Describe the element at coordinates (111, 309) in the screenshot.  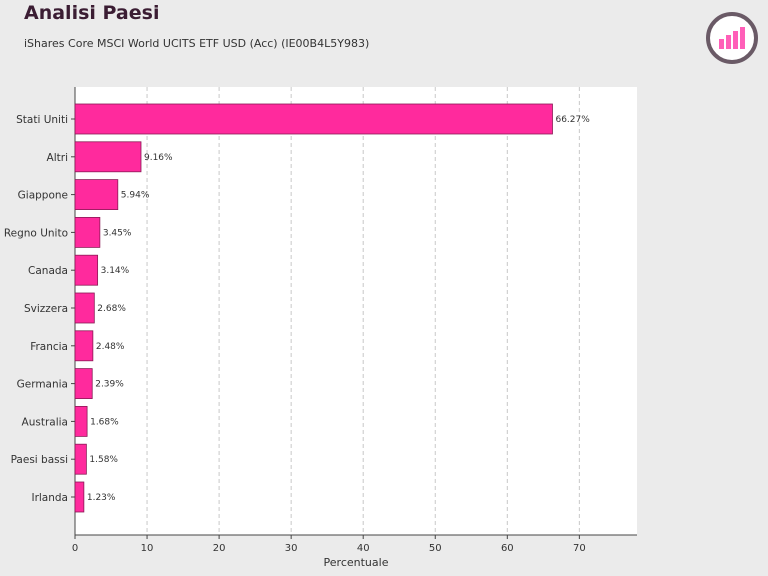
I see `value-label: 2.68%` at that location.